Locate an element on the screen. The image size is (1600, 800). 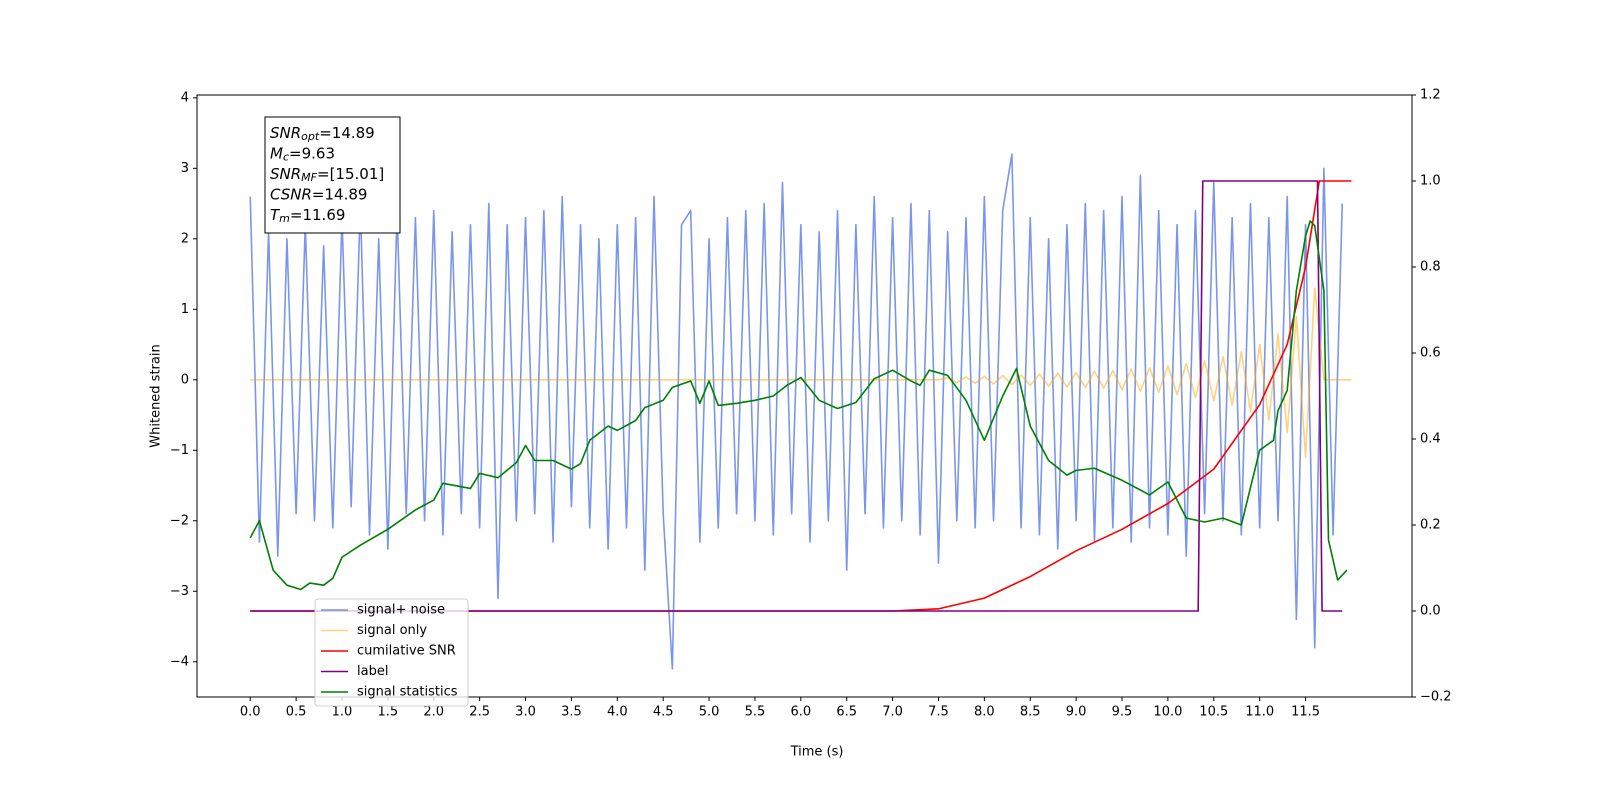
annotation-text: =9.63 is located at coordinates (312, 153).